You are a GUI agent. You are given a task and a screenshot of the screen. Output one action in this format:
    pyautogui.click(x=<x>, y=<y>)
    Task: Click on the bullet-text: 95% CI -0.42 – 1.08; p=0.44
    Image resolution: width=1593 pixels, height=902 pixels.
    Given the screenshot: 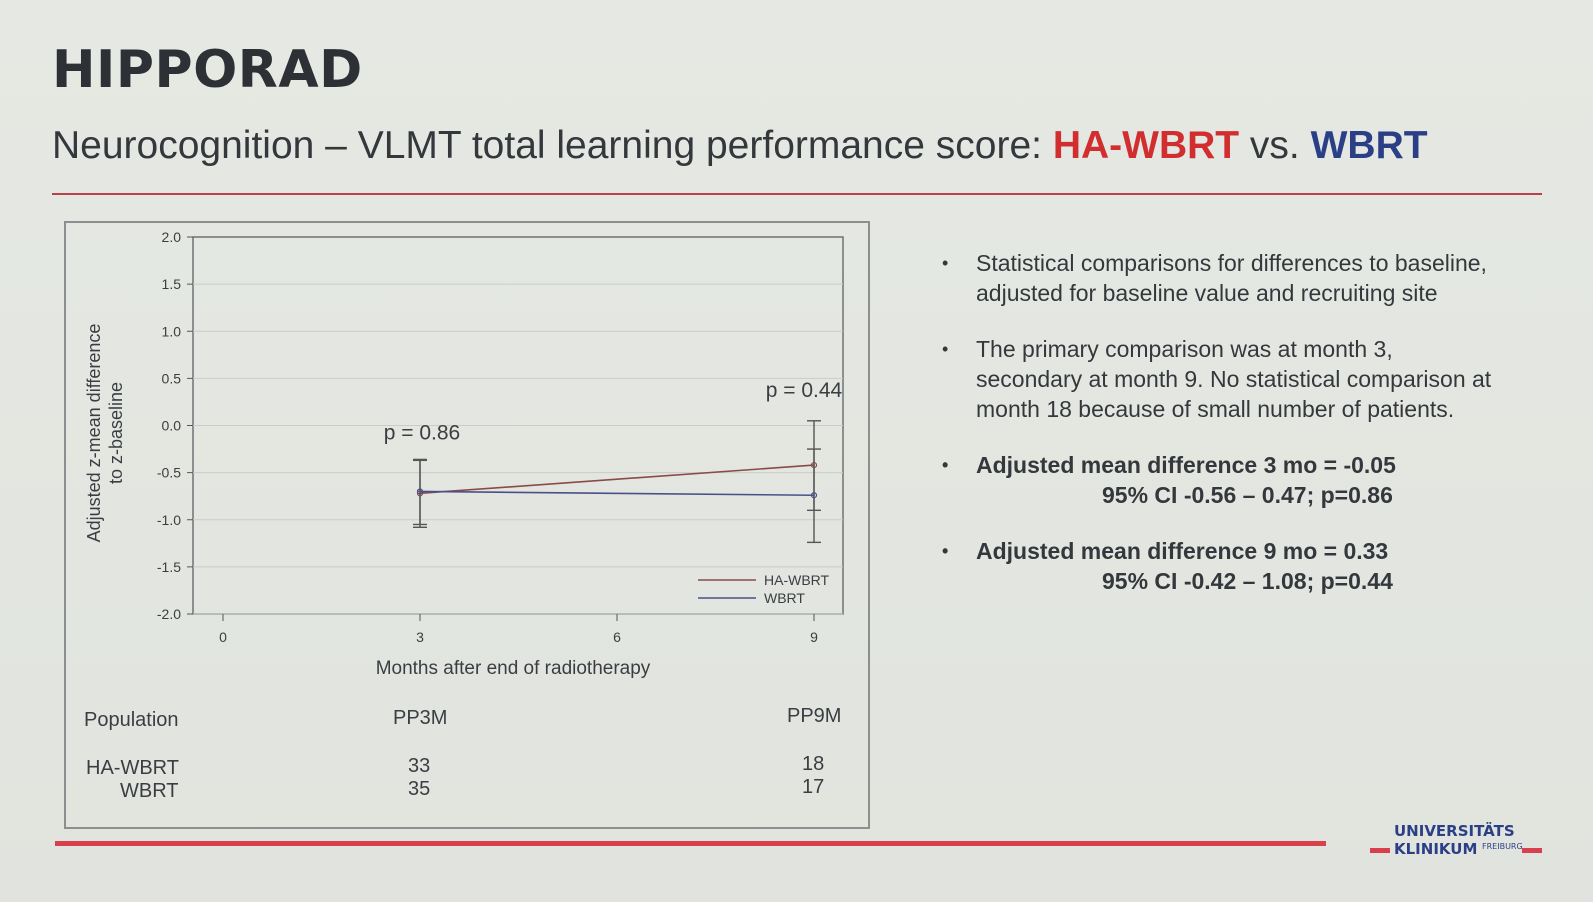 What is the action you would take?
    pyautogui.click(x=1247, y=581)
    